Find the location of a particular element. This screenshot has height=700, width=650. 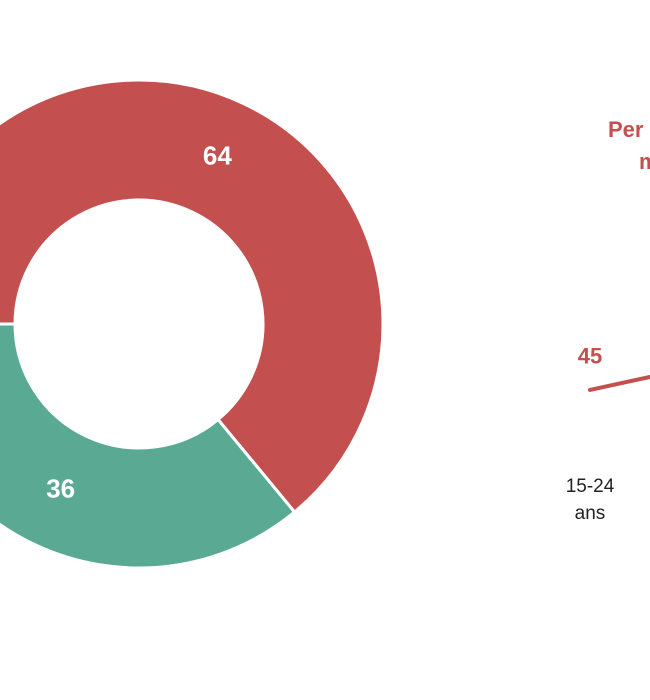

line-series is located at coordinates (619, 383).